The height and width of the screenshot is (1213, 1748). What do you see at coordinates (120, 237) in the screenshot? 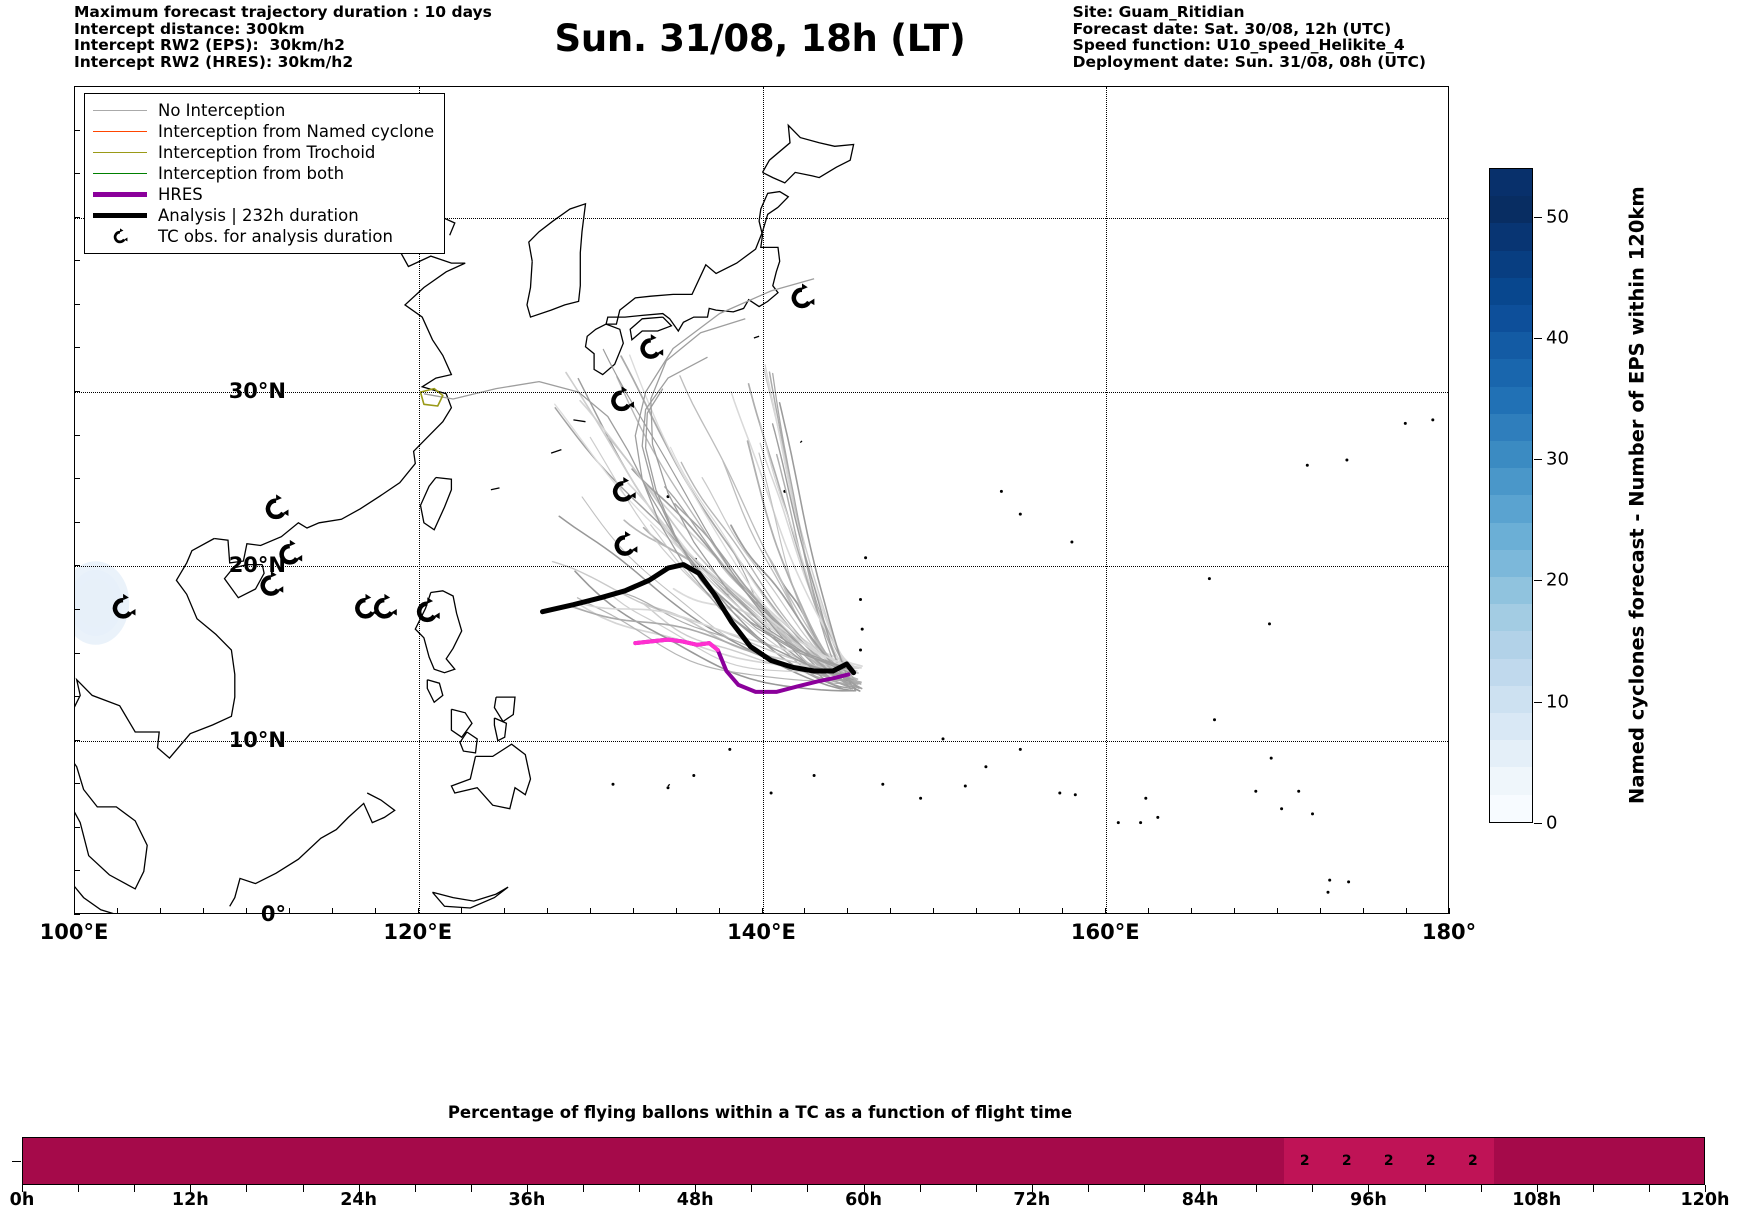
I see `legend-cyclone-icon` at bounding box center [120, 237].